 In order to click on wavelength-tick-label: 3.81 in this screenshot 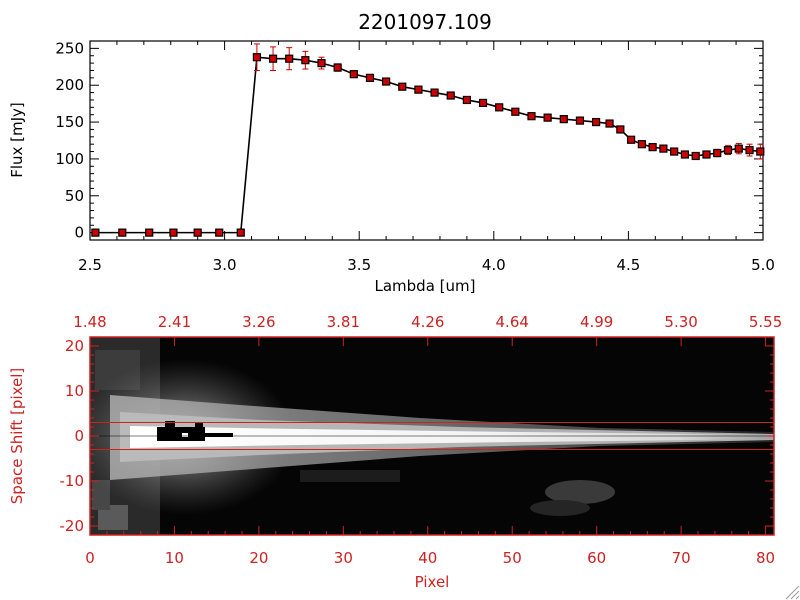, I will do `click(343, 322)`.